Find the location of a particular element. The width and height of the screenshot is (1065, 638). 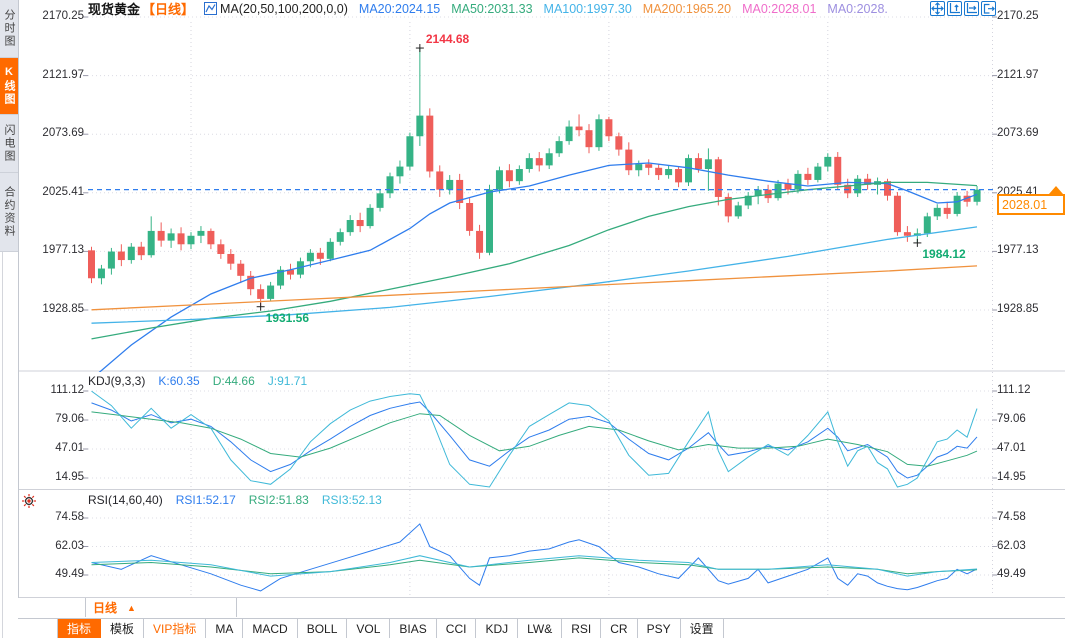

tab-设置: 设置 is located at coordinates (702, 628).